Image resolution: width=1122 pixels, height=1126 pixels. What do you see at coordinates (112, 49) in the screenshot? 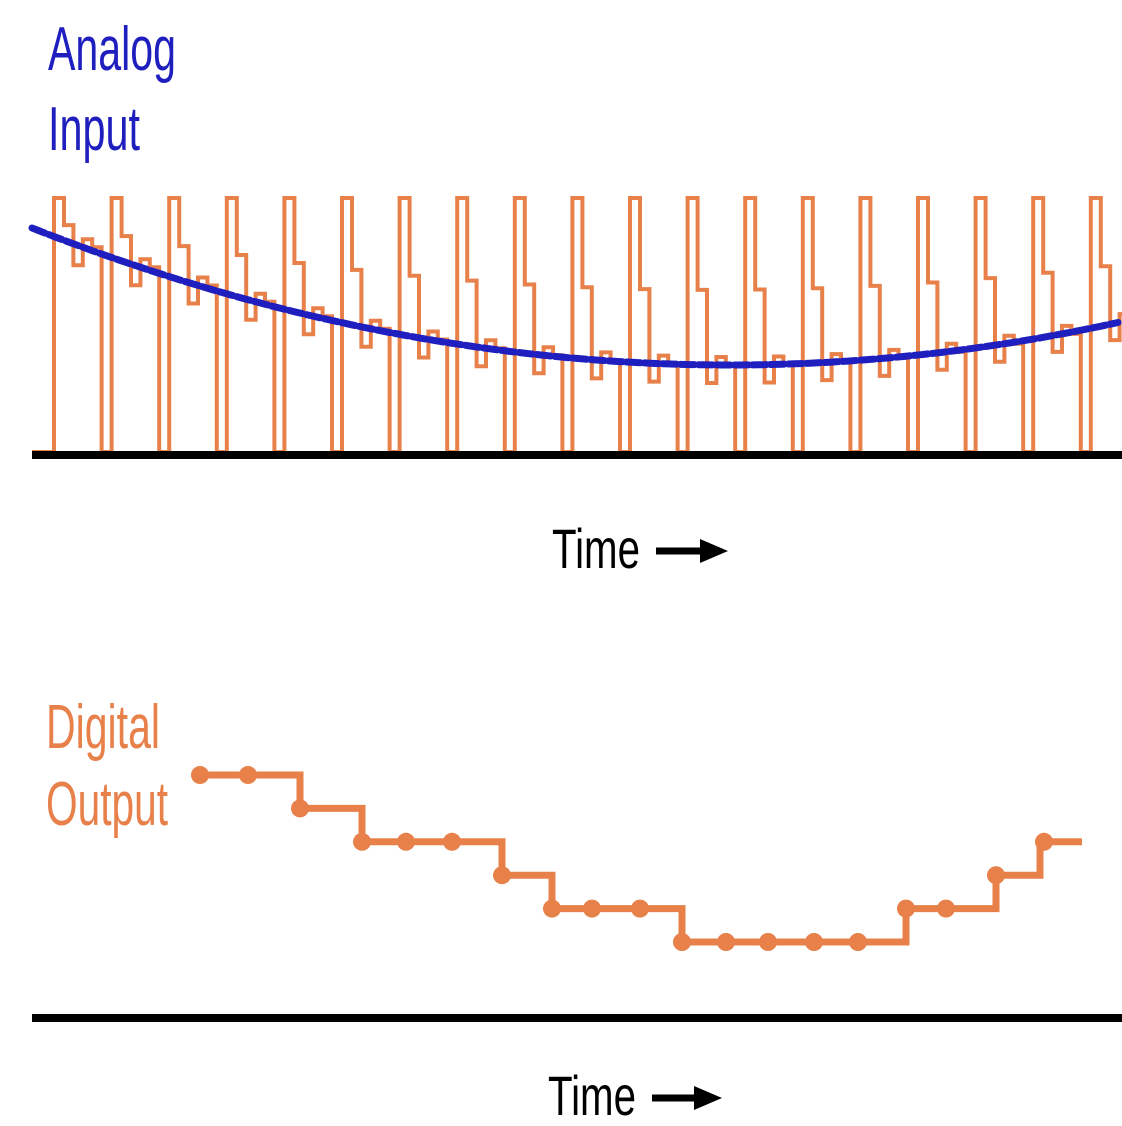
I see `analog-title-line1: Analog` at bounding box center [112, 49].